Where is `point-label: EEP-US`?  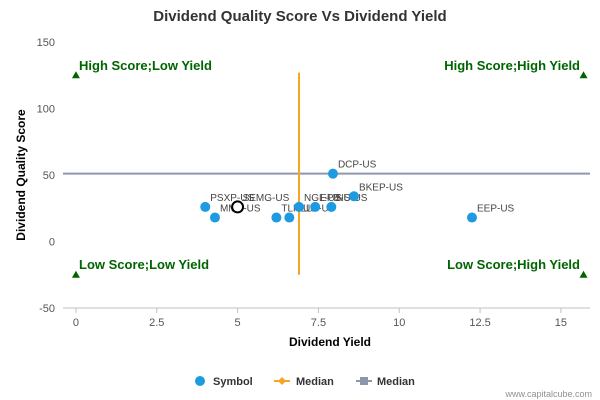 point-label: EEP-US is located at coordinates (496, 209).